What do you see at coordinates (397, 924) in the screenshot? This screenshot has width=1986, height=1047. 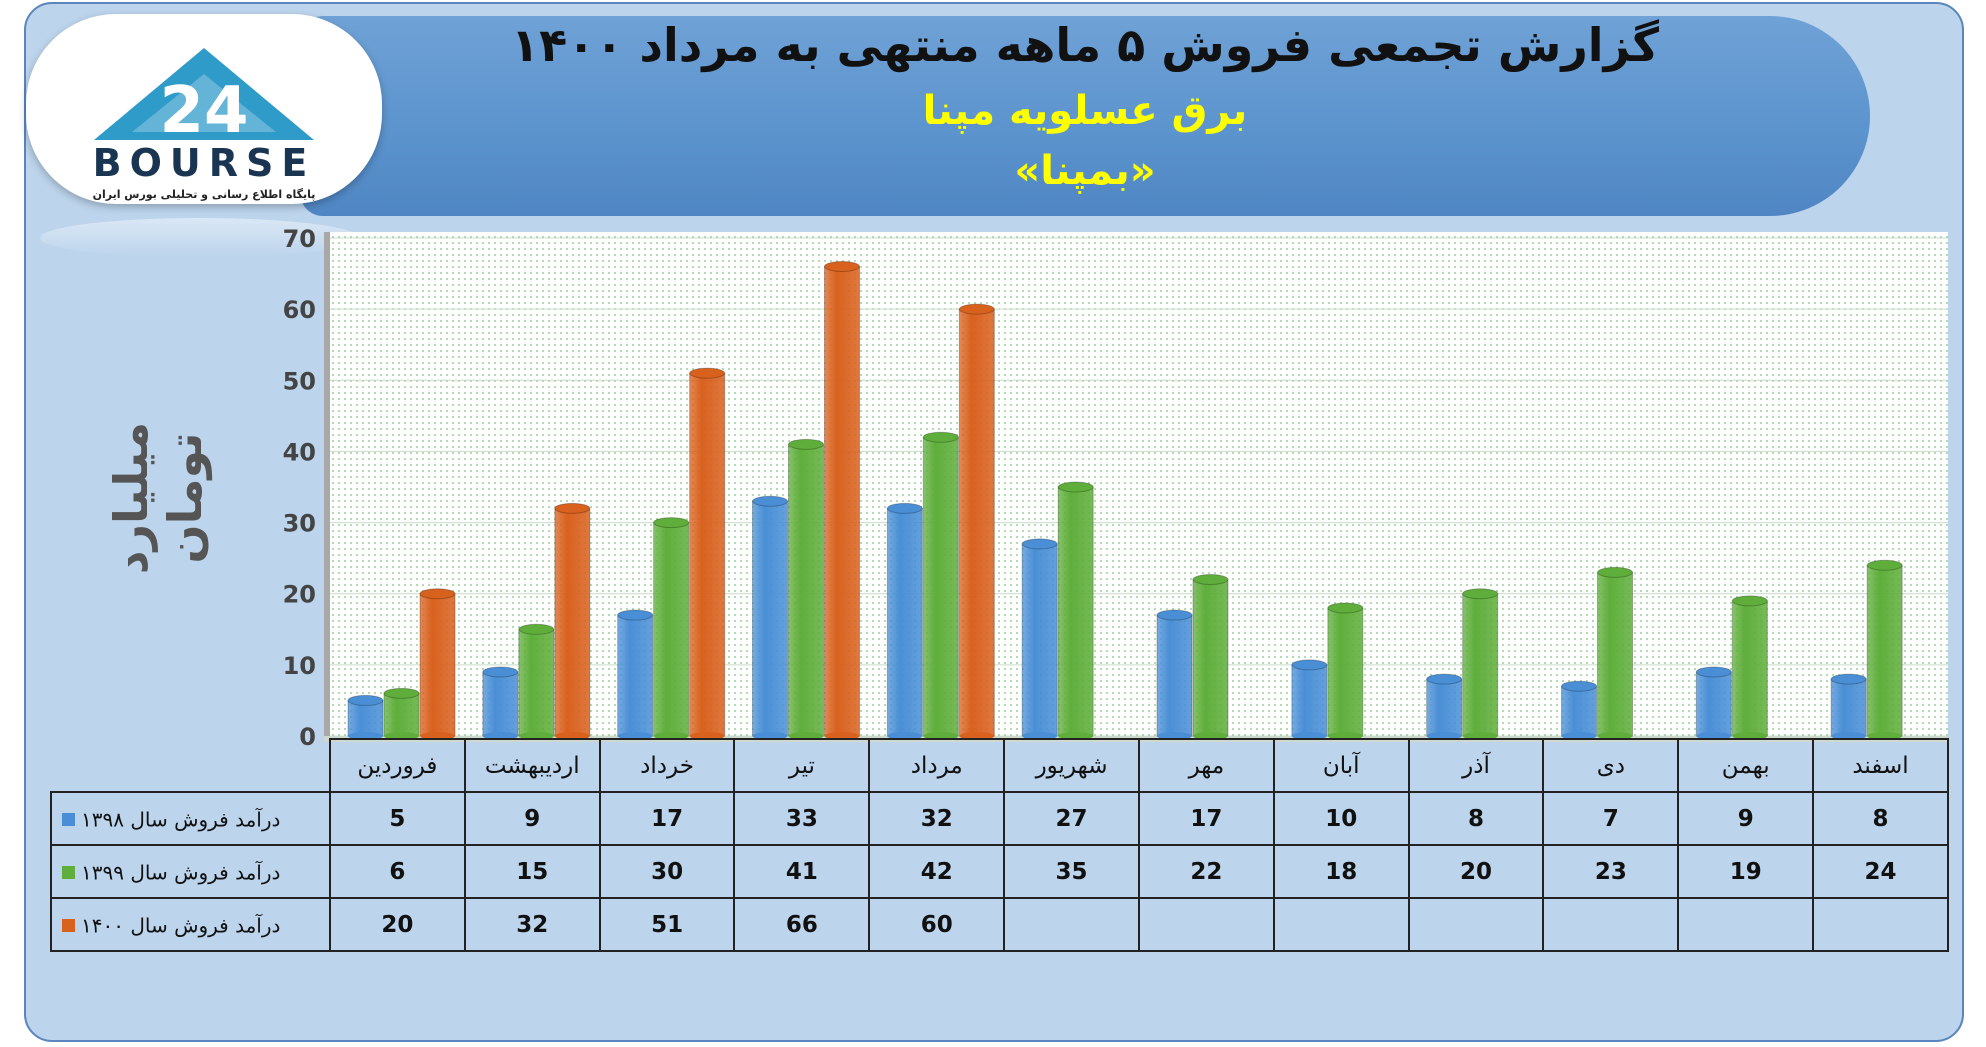 I see `table-cell: 20` at bounding box center [397, 924].